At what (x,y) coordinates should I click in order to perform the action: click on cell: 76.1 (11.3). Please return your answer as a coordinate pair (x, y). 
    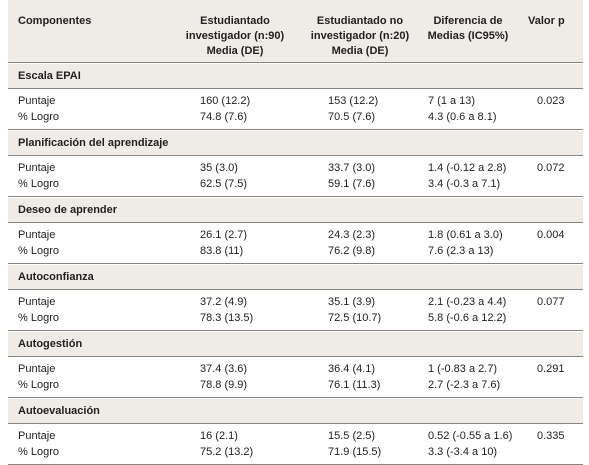
    Looking at the image, I should click on (354, 385).